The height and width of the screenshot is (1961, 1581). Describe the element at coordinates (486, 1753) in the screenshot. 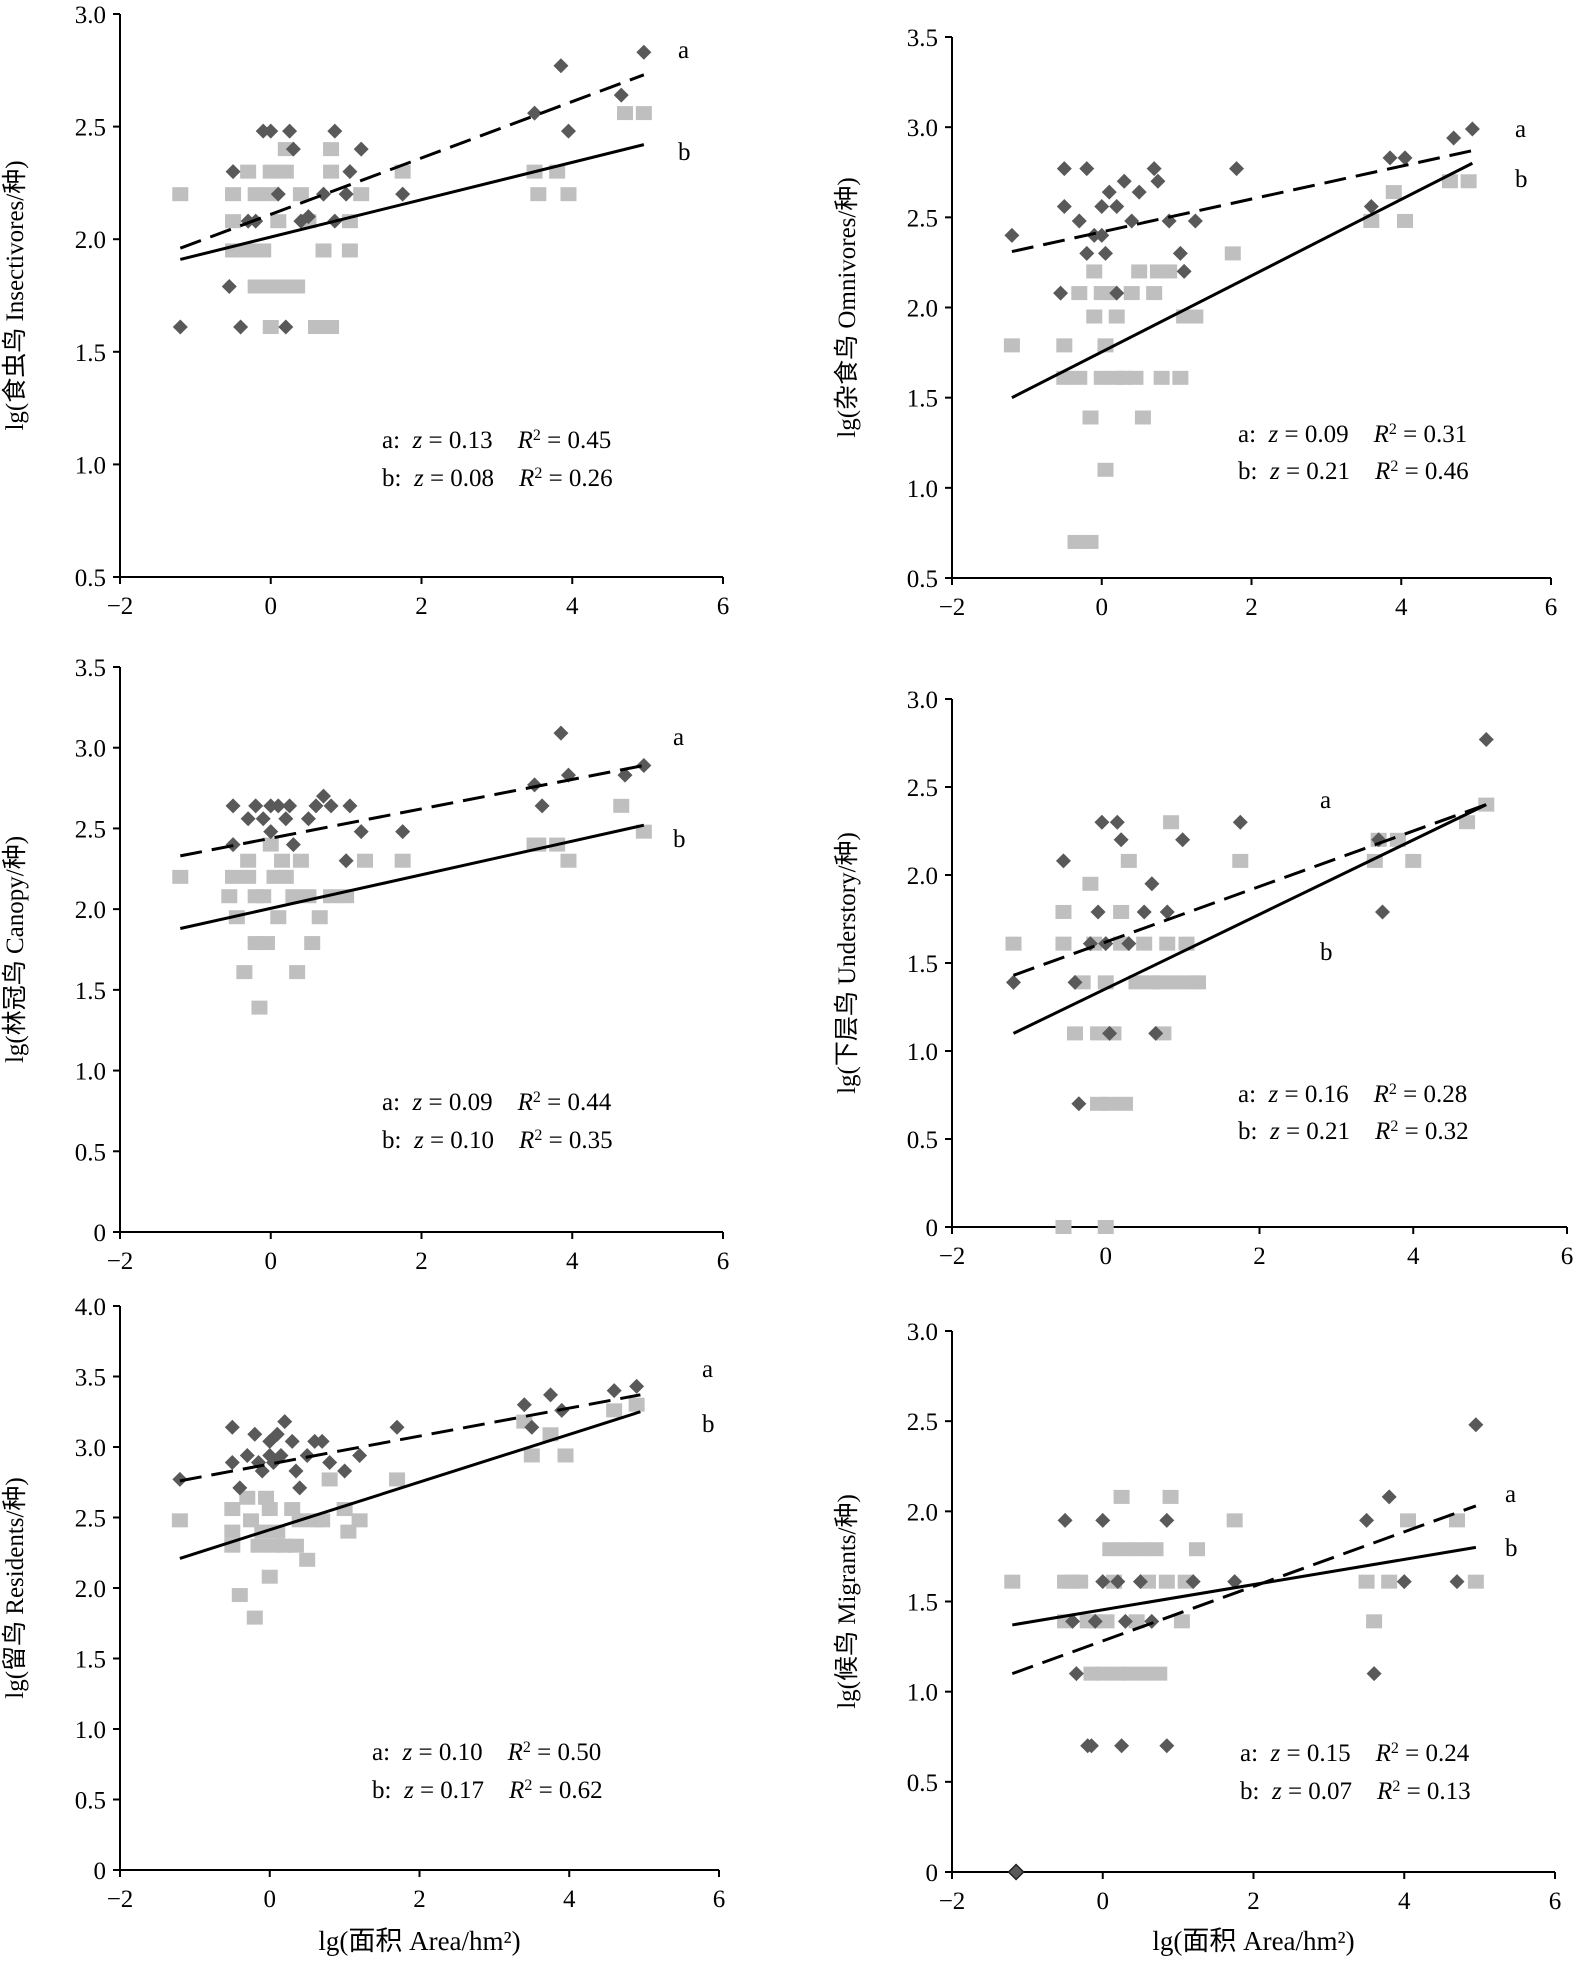

I see `stats-a: a: z = 0.10 R2 = 0.50` at that location.